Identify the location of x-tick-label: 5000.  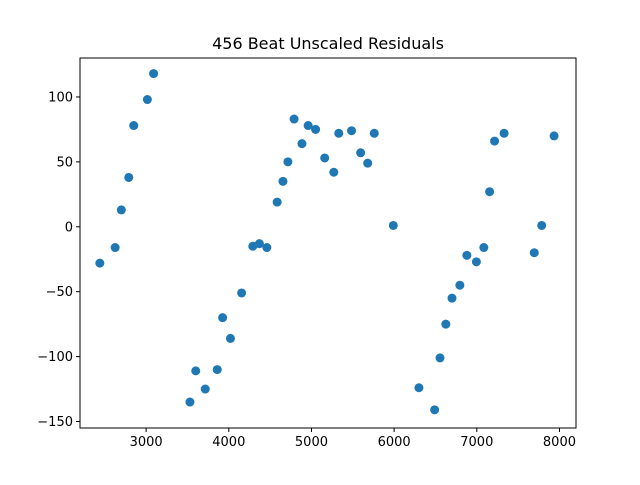
(311, 442).